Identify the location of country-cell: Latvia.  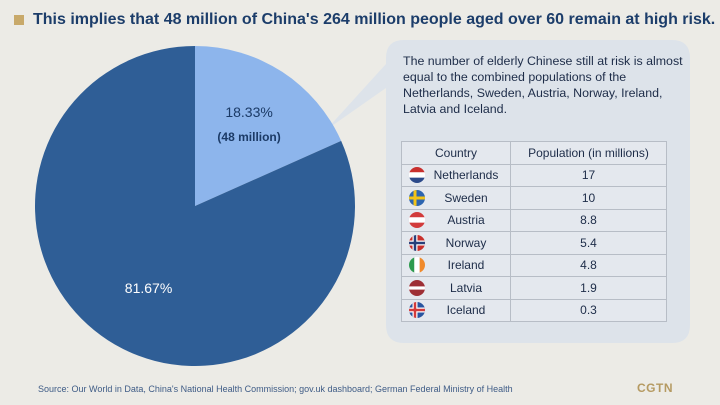
(456, 288).